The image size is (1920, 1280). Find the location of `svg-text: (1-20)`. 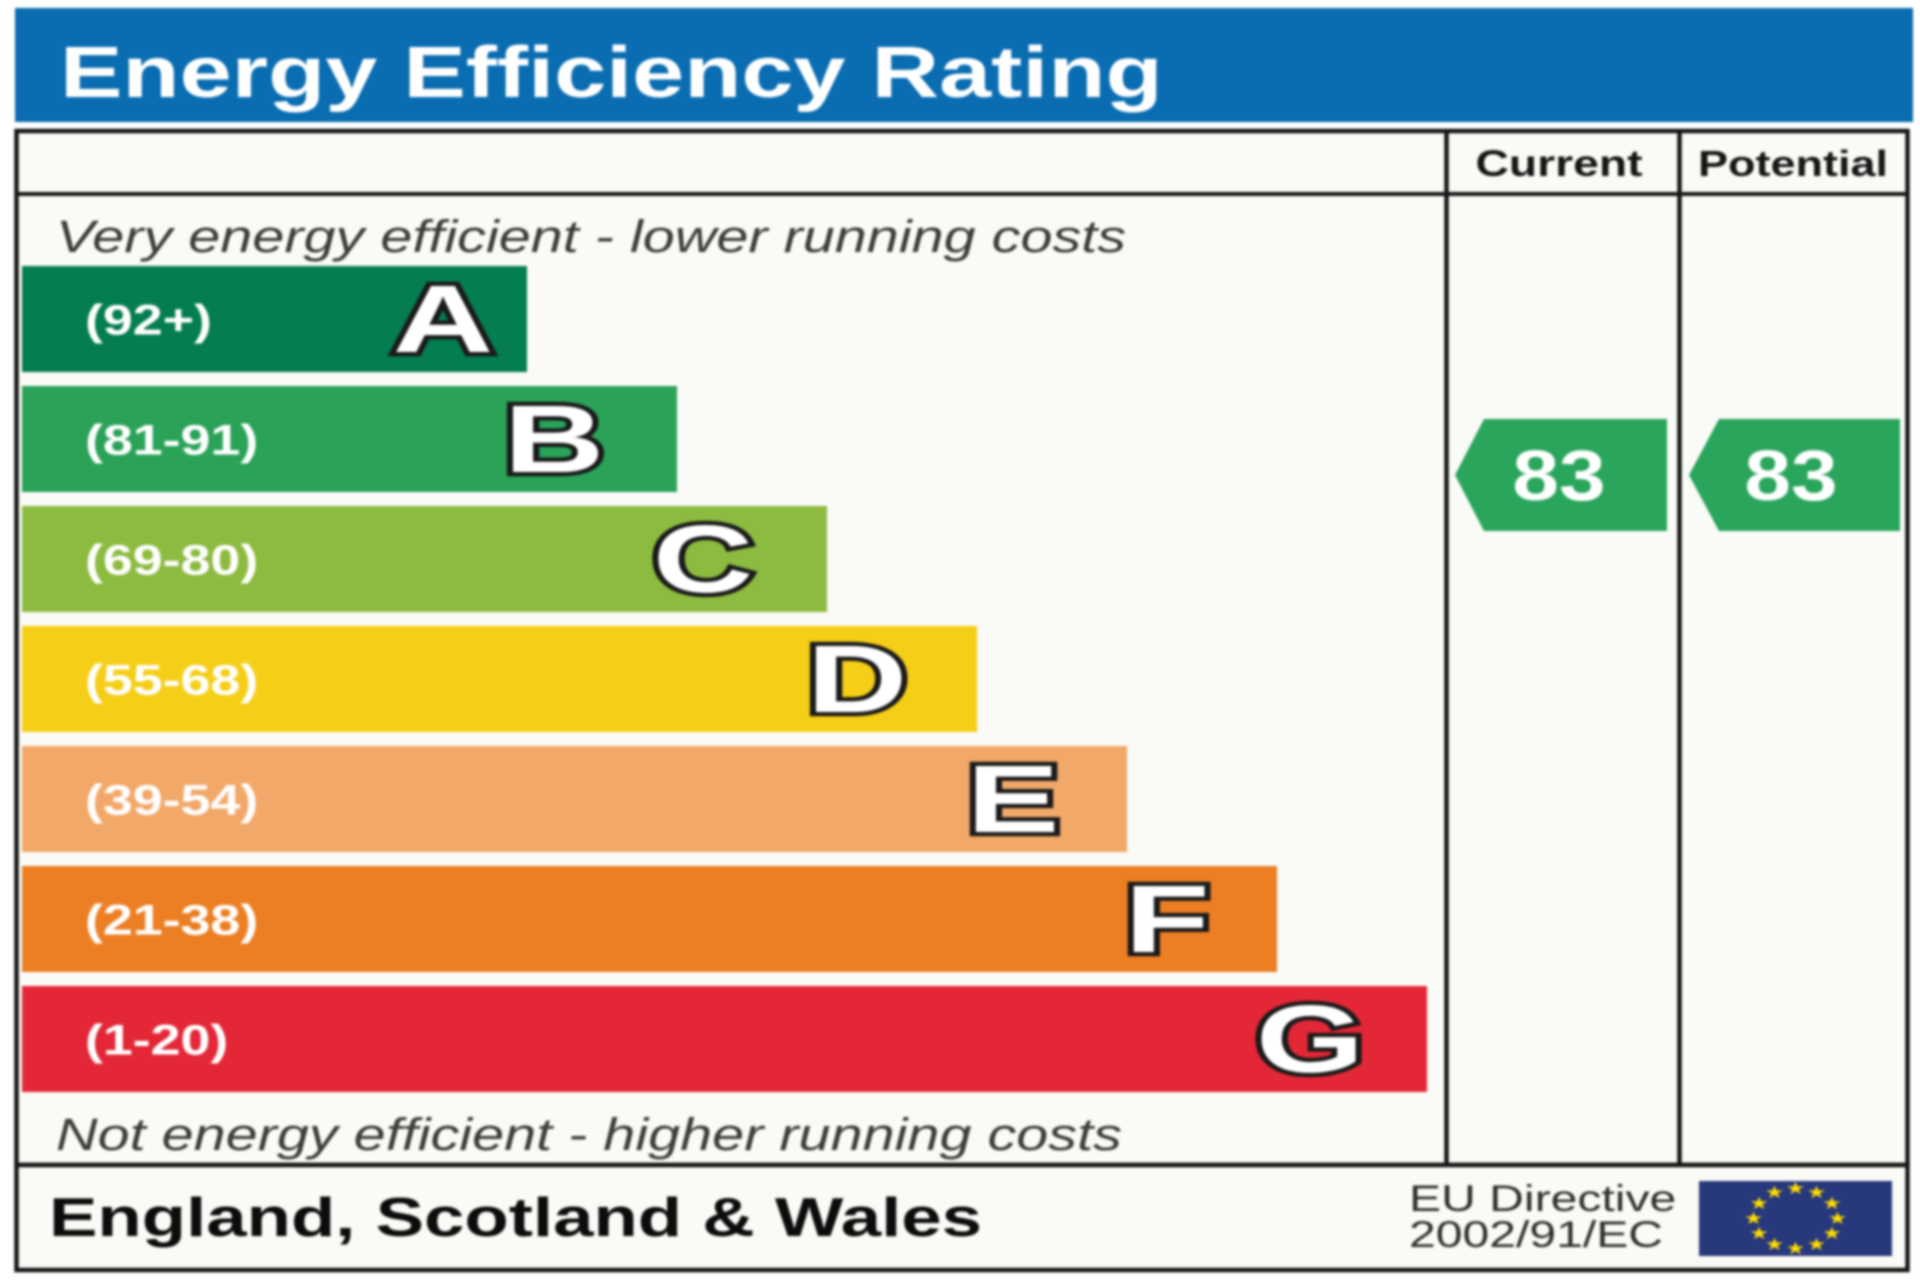

svg-text: (1-20) is located at coordinates (156, 1041).